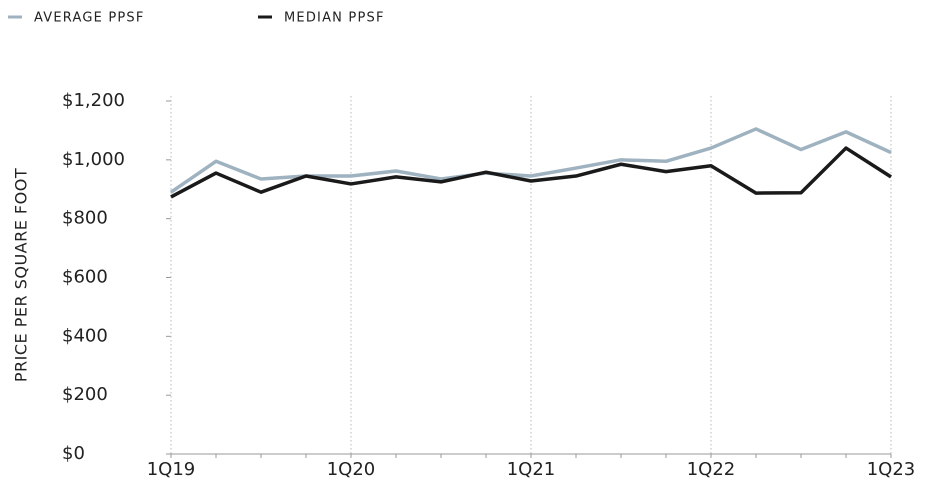  What do you see at coordinates (93, 100) in the screenshot?
I see `y-tick-label: $1,200` at bounding box center [93, 100].